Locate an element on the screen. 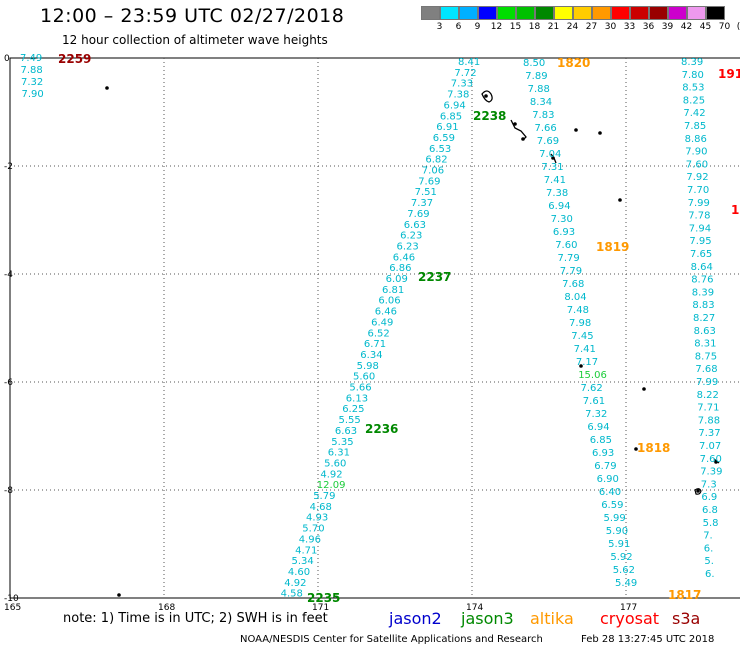 The image size is (740, 650). swh-value: 6.71 is located at coordinates (375, 344).